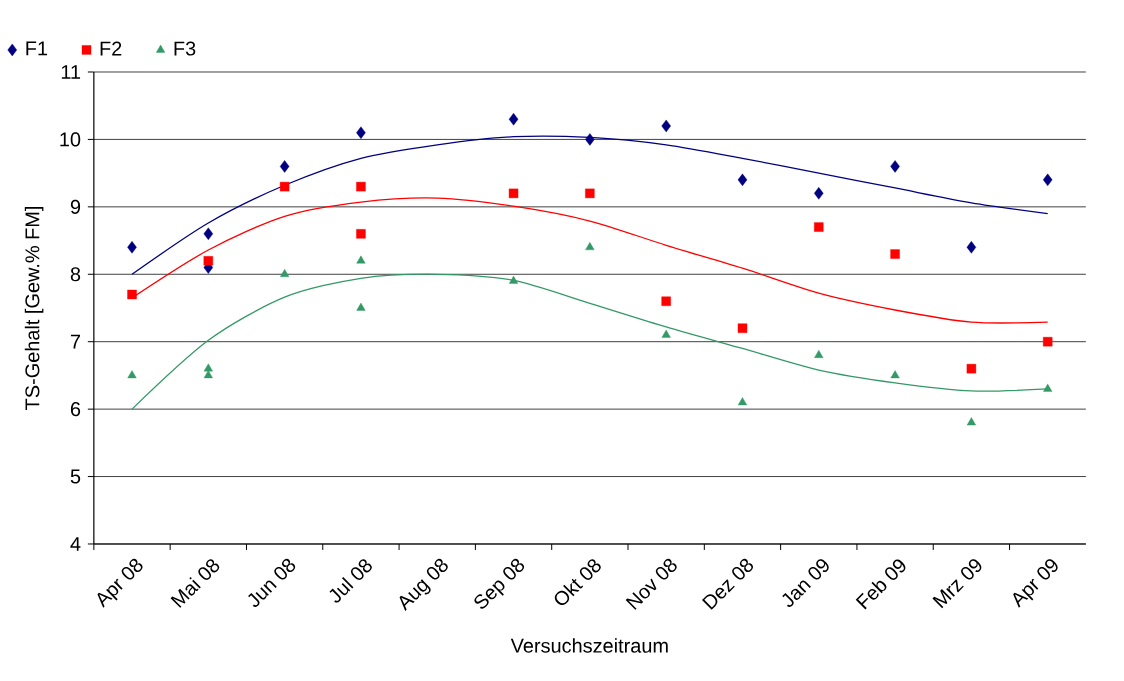 This screenshot has width=1124, height=681. Describe the element at coordinates (957, 584) in the screenshot. I see `x-tick-label: Mrz 09` at that location.